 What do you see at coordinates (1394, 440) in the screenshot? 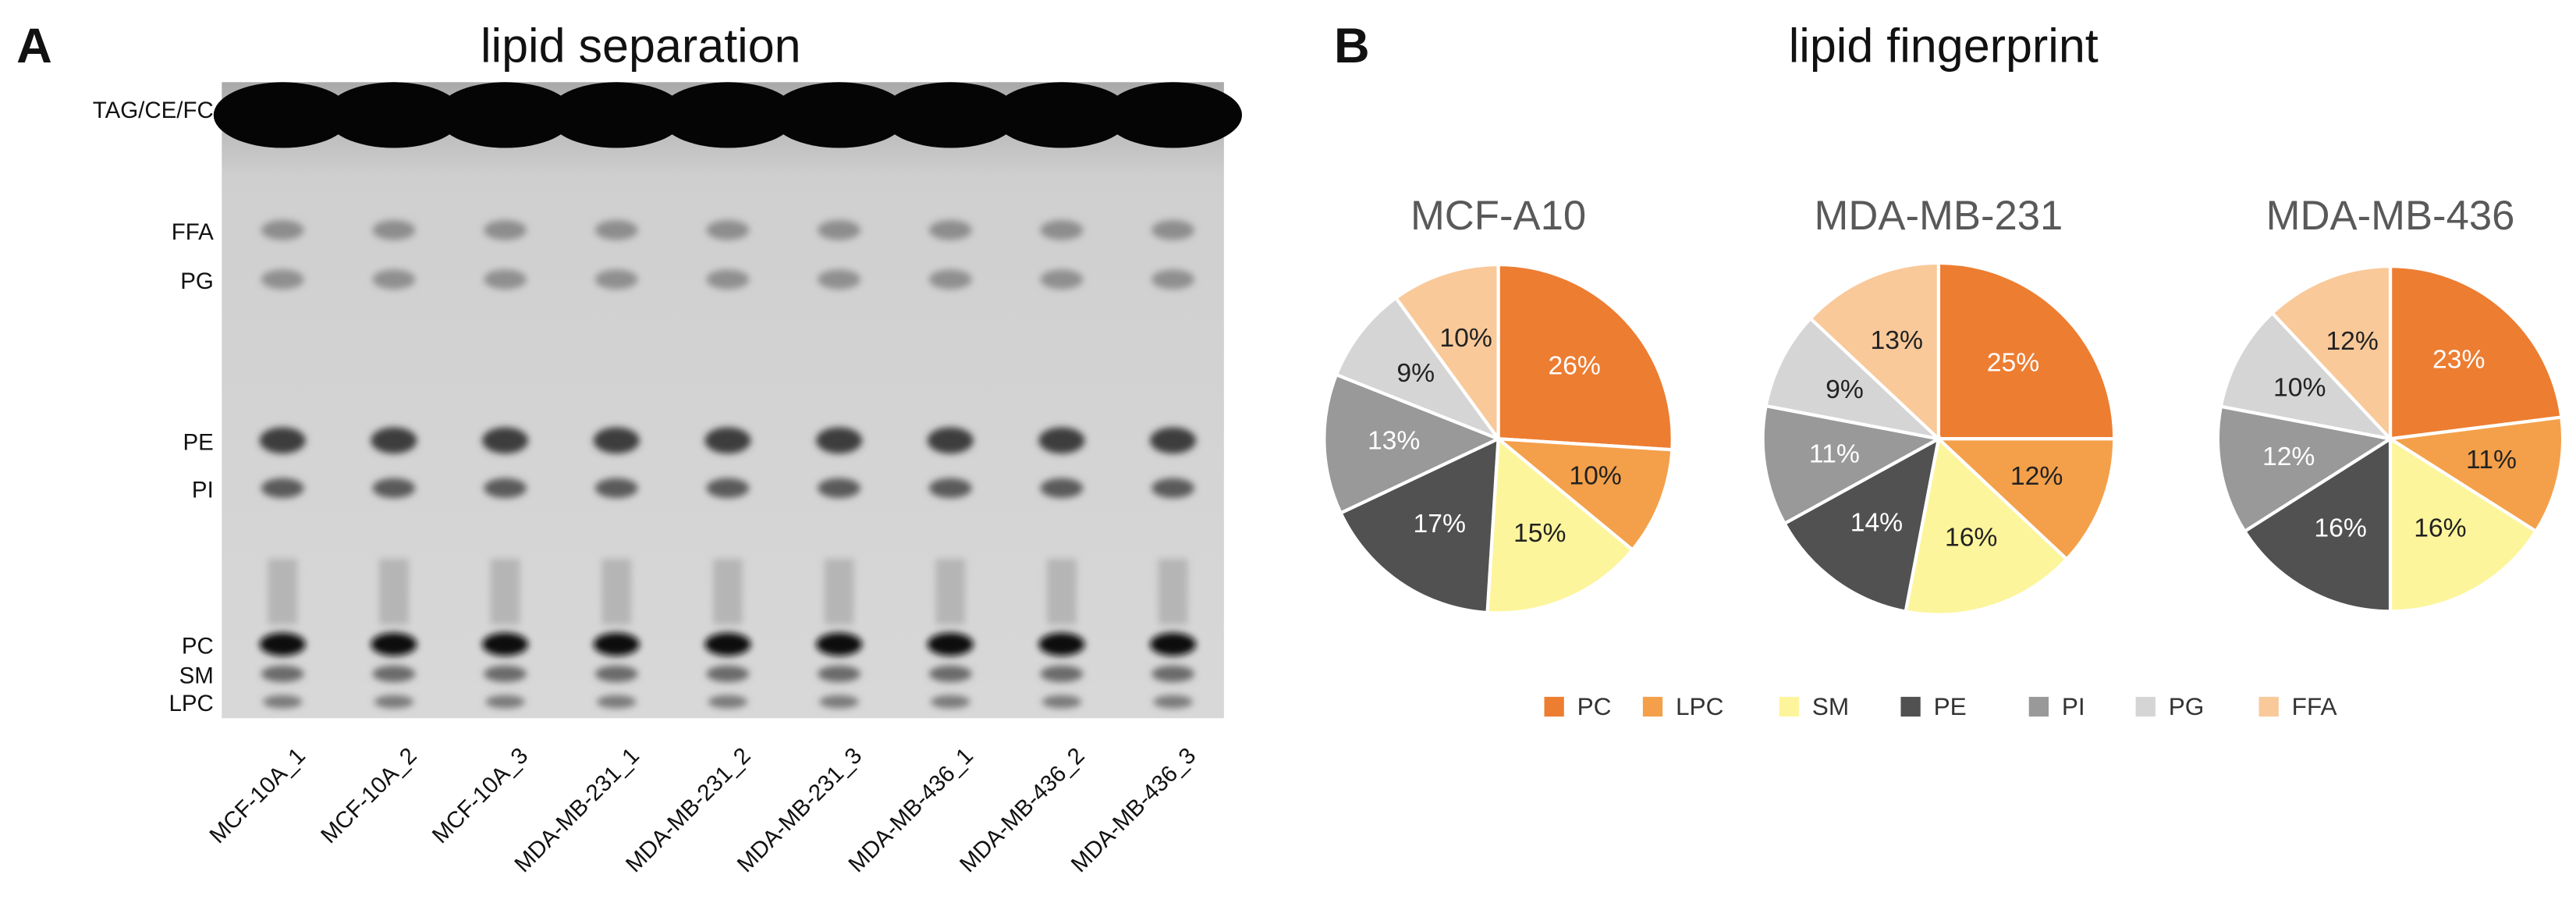
I see `slice-label: 13%` at bounding box center [1394, 440].